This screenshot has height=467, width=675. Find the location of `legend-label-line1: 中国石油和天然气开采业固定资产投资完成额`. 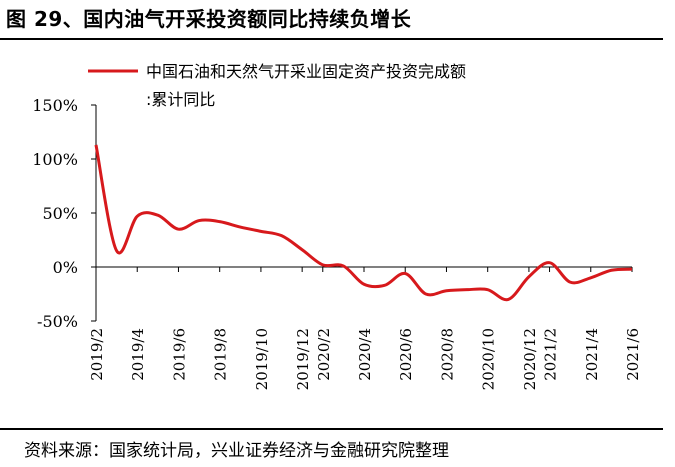

legend-label-line1: 中国石油和天然气开采业固定资产投资完成额 is located at coordinates (306, 71).